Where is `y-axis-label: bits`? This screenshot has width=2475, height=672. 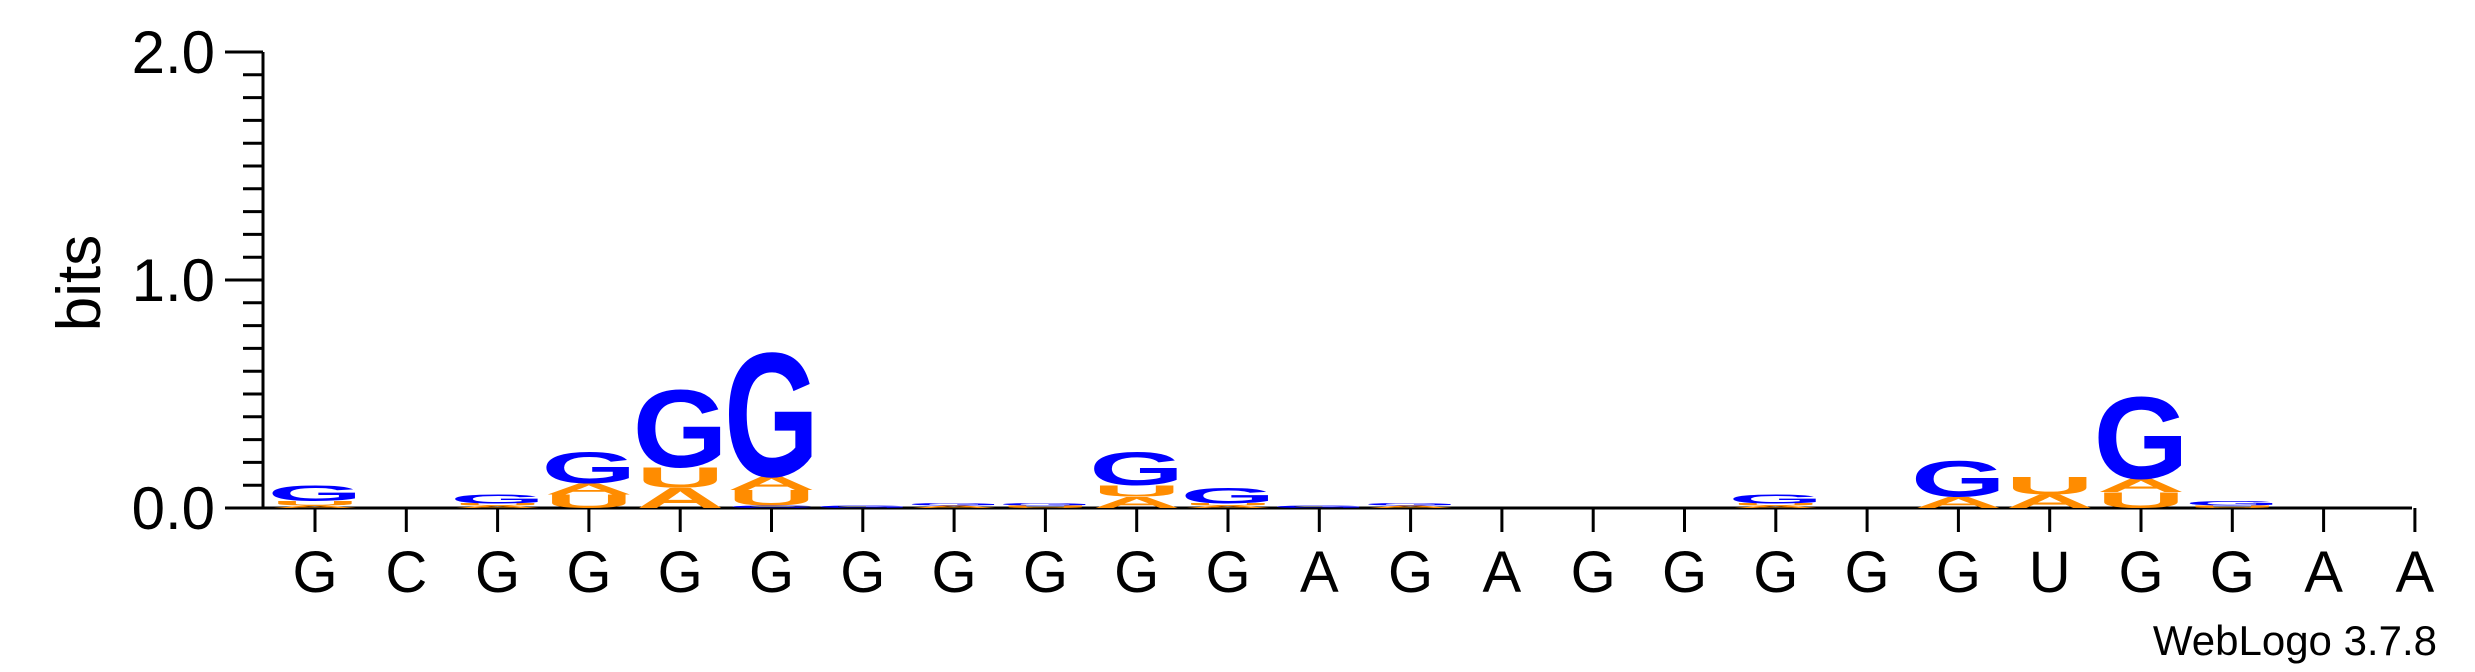
y-axis-label: bits is located at coordinates (79, 283).